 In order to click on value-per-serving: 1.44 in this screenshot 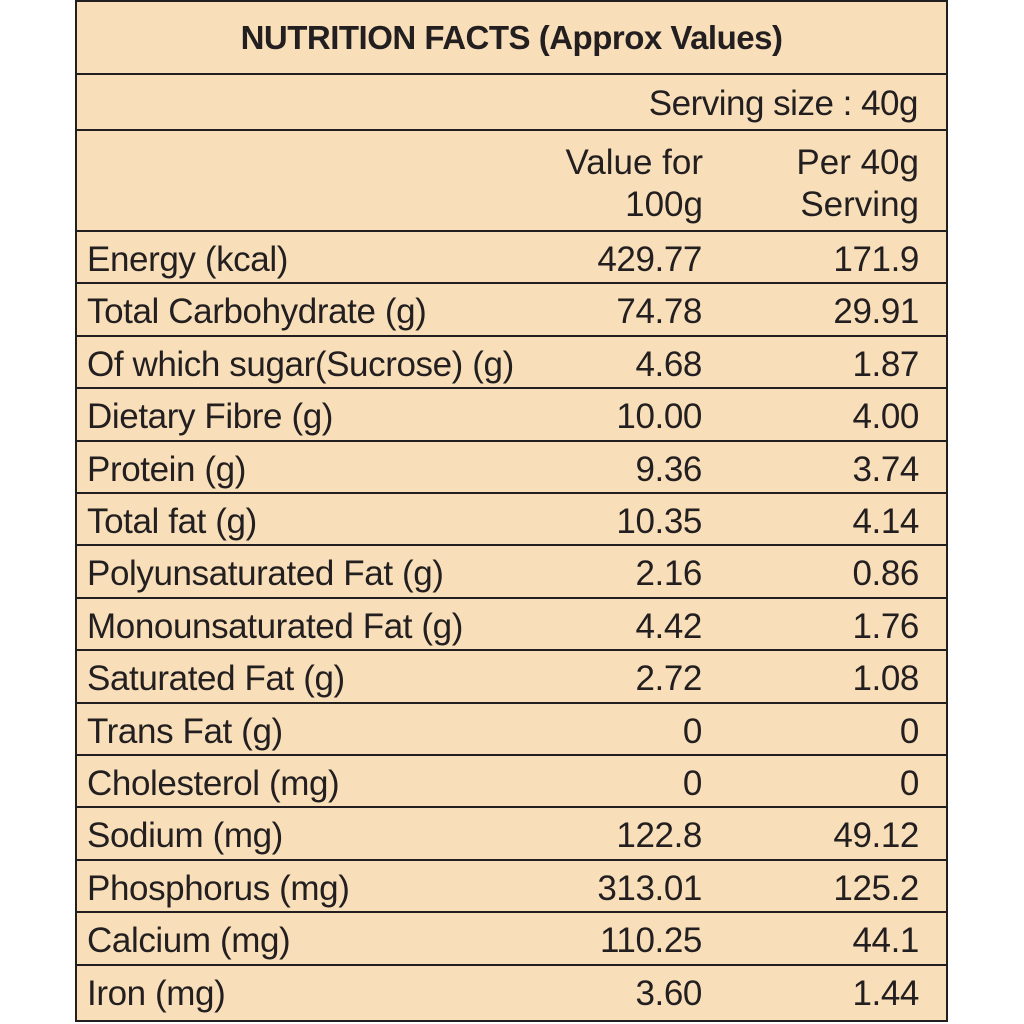, I will do `click(885, 993)`.